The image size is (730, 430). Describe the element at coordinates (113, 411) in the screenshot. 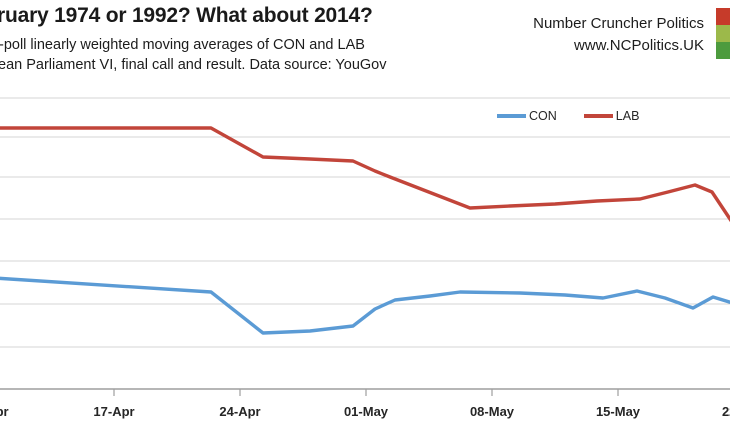

I see `x-axis-label: 17-Apr` at that location.